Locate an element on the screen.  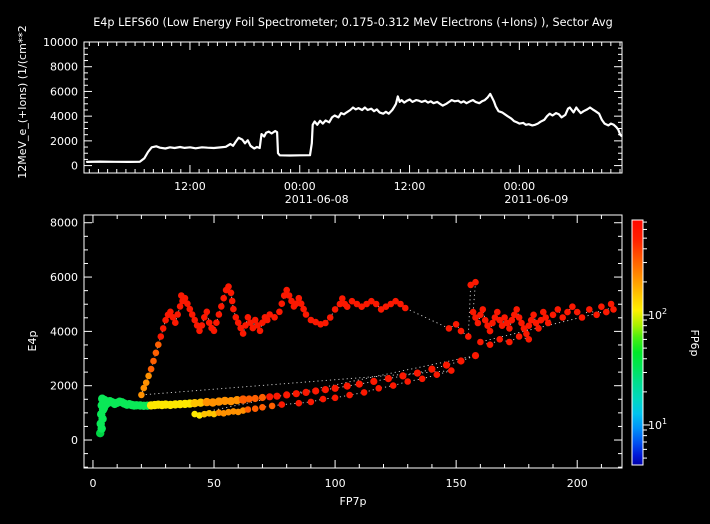
colorbar: 102 101 FP6p is located at coordinates (666, 342).